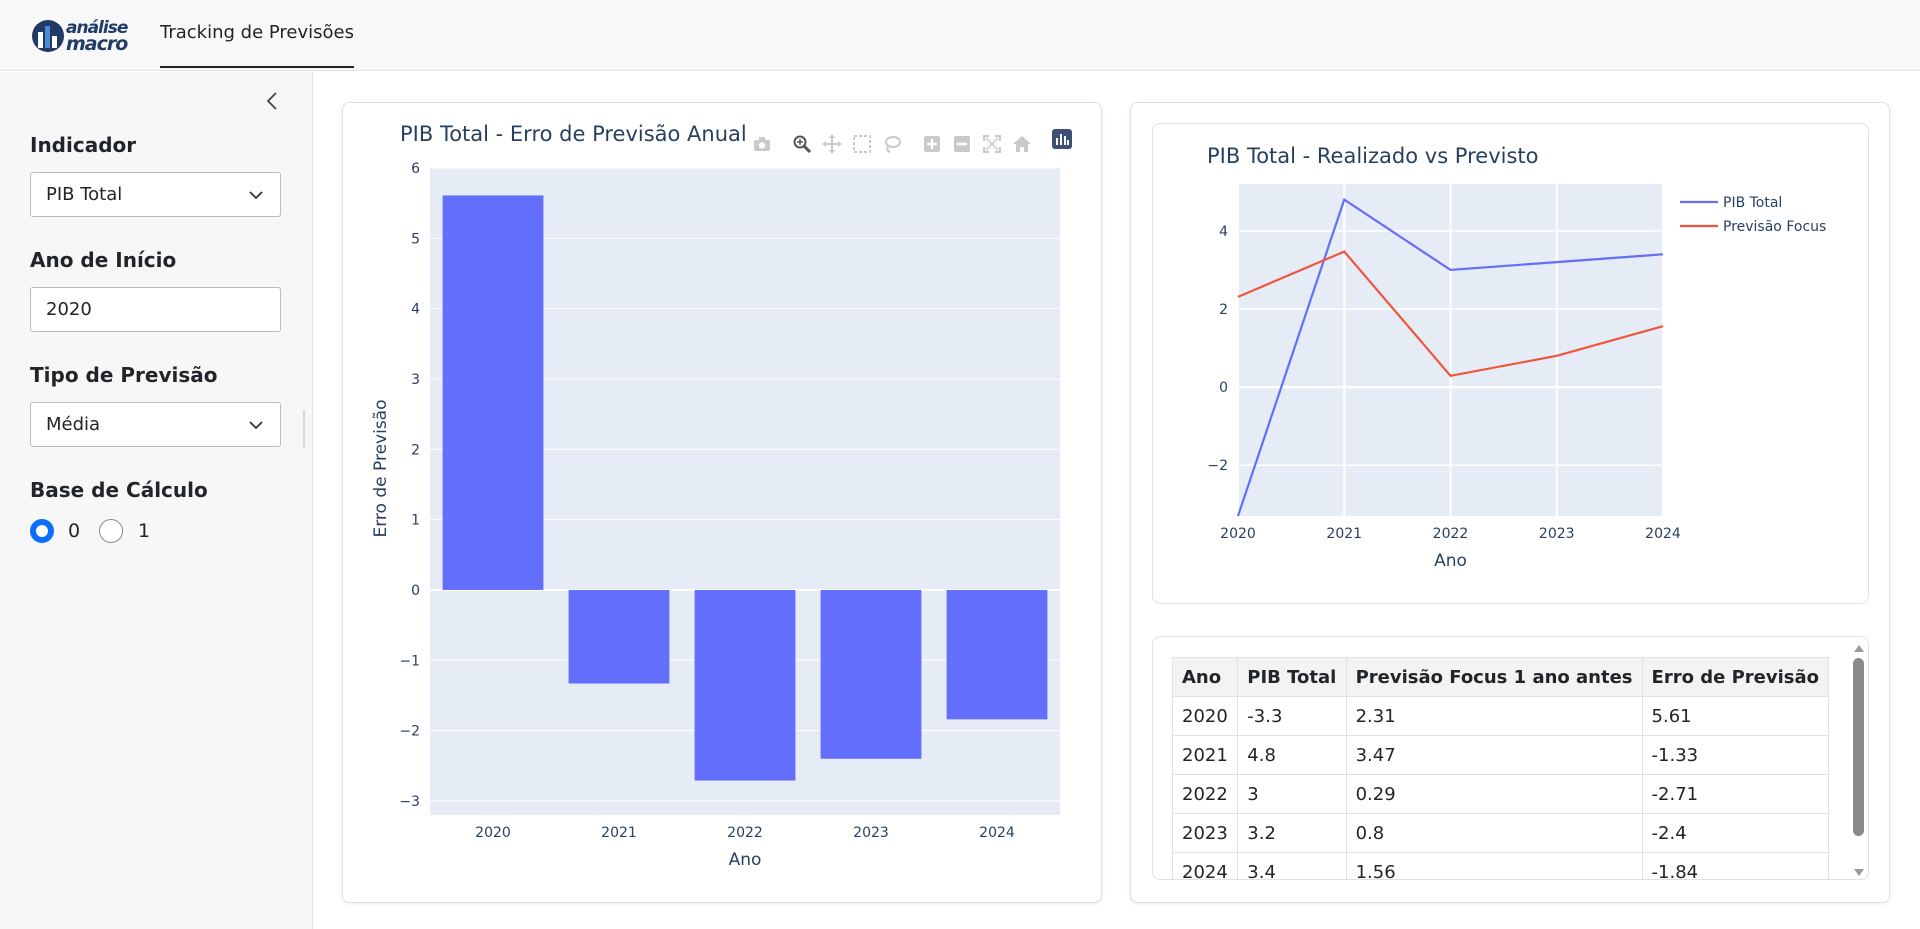 The width and height of the screenshot is (1920, 929). I want to click on box-select-icon, so click(862, 144).